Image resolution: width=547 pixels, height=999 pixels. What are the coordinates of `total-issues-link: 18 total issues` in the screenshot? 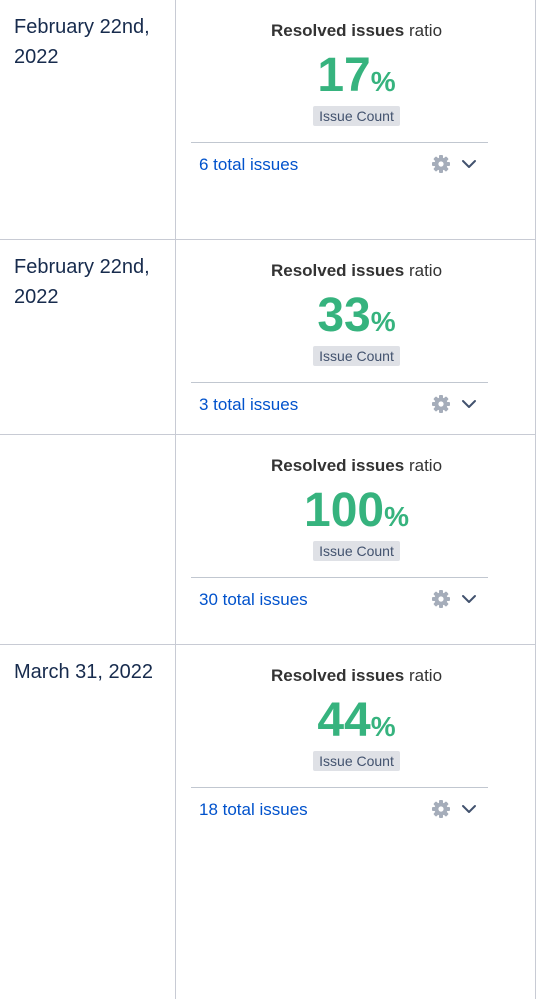 It's located at (253, 809).